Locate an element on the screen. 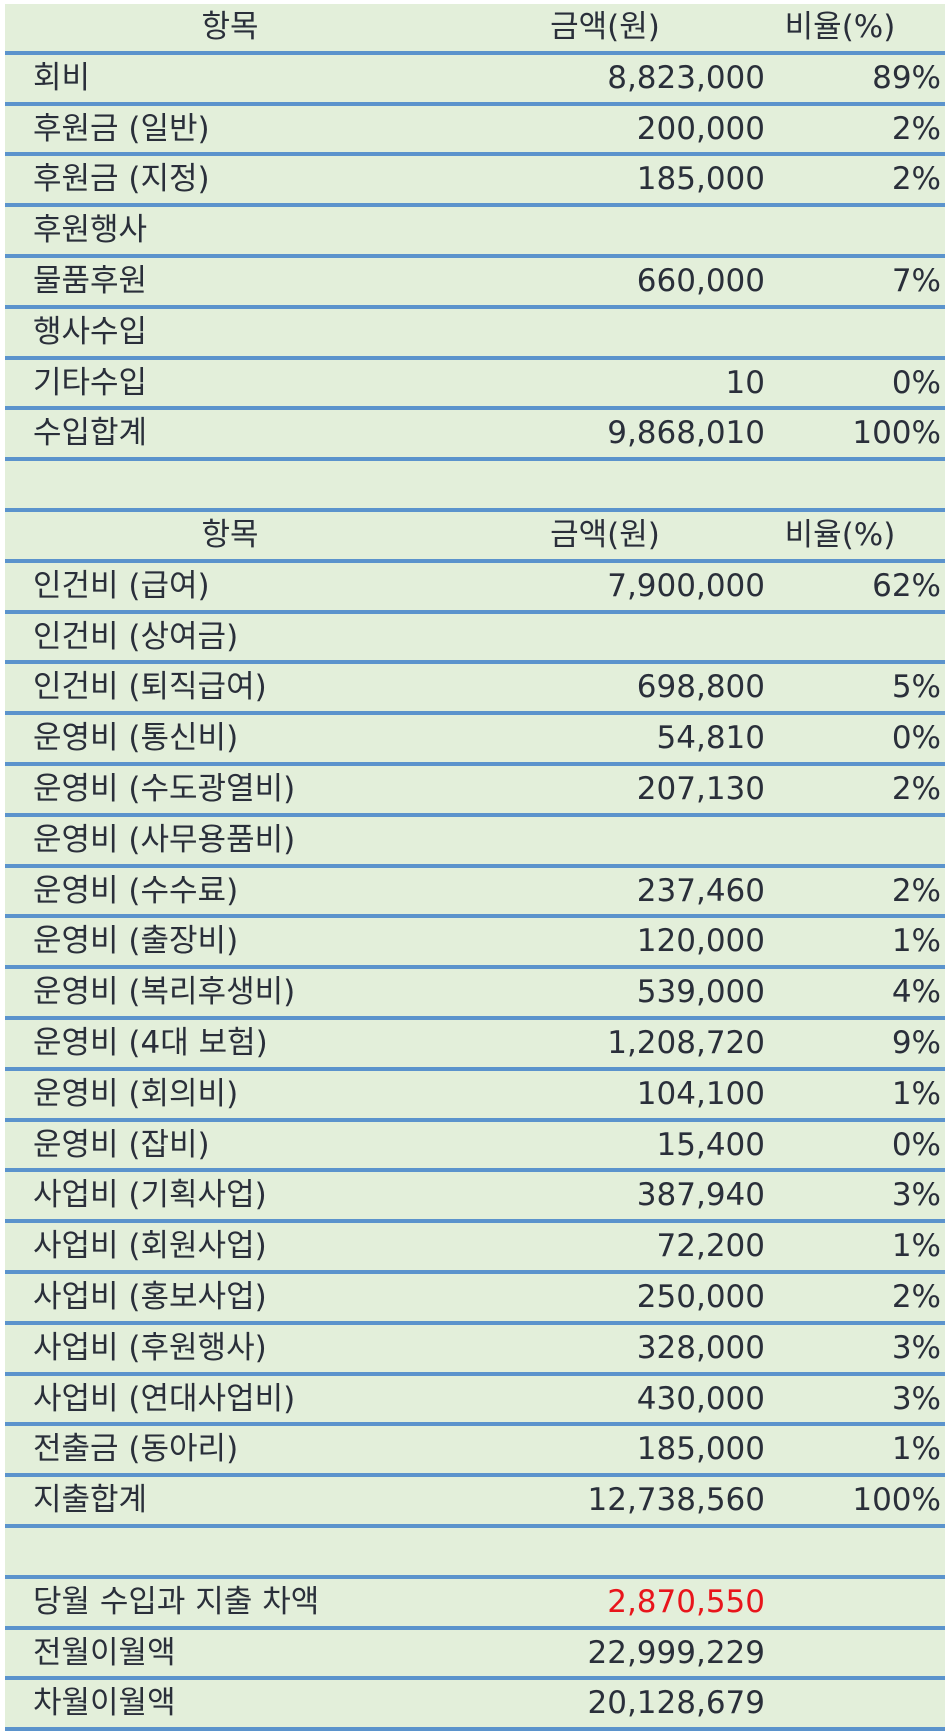  income-total-amount: 9,868,010 is located at coordinates (686, 433).